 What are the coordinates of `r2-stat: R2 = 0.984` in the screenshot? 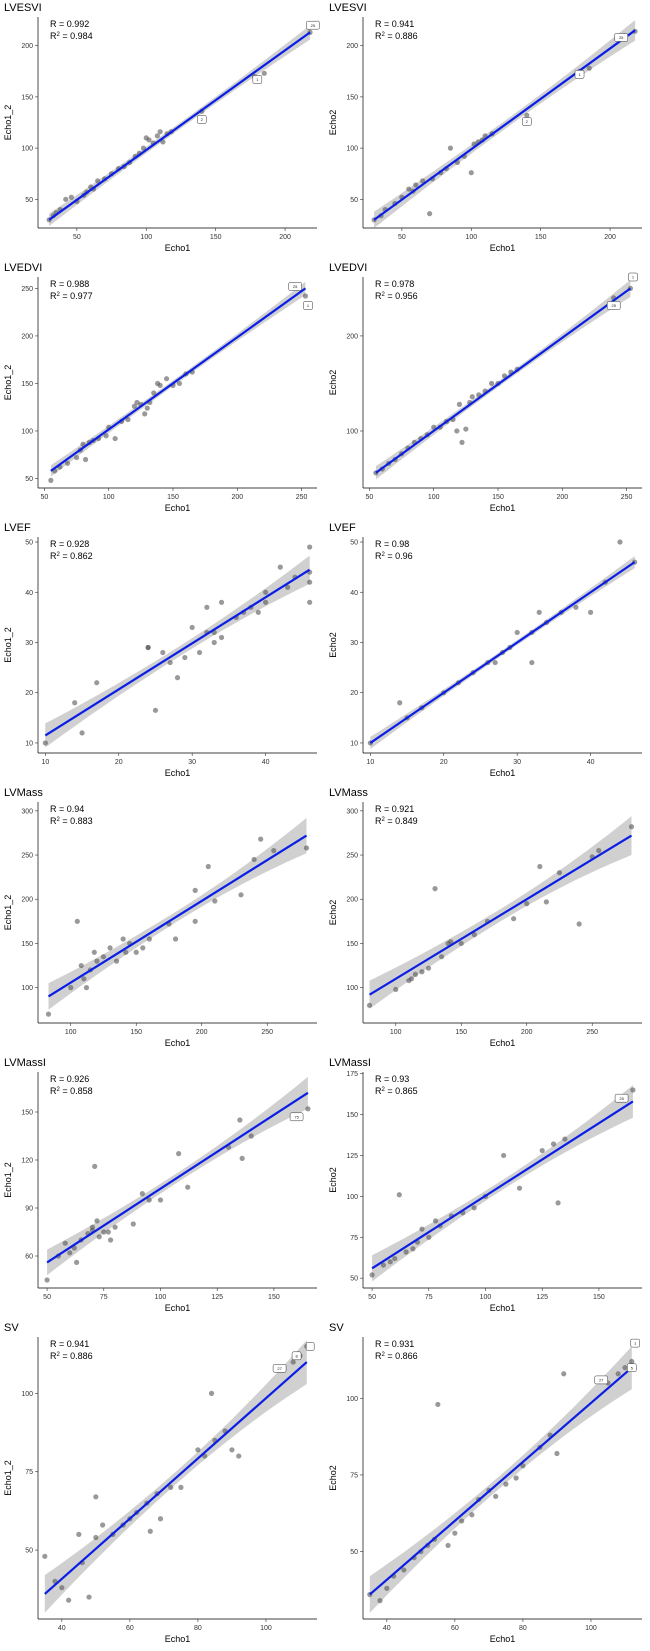 It's located at (71, 36).